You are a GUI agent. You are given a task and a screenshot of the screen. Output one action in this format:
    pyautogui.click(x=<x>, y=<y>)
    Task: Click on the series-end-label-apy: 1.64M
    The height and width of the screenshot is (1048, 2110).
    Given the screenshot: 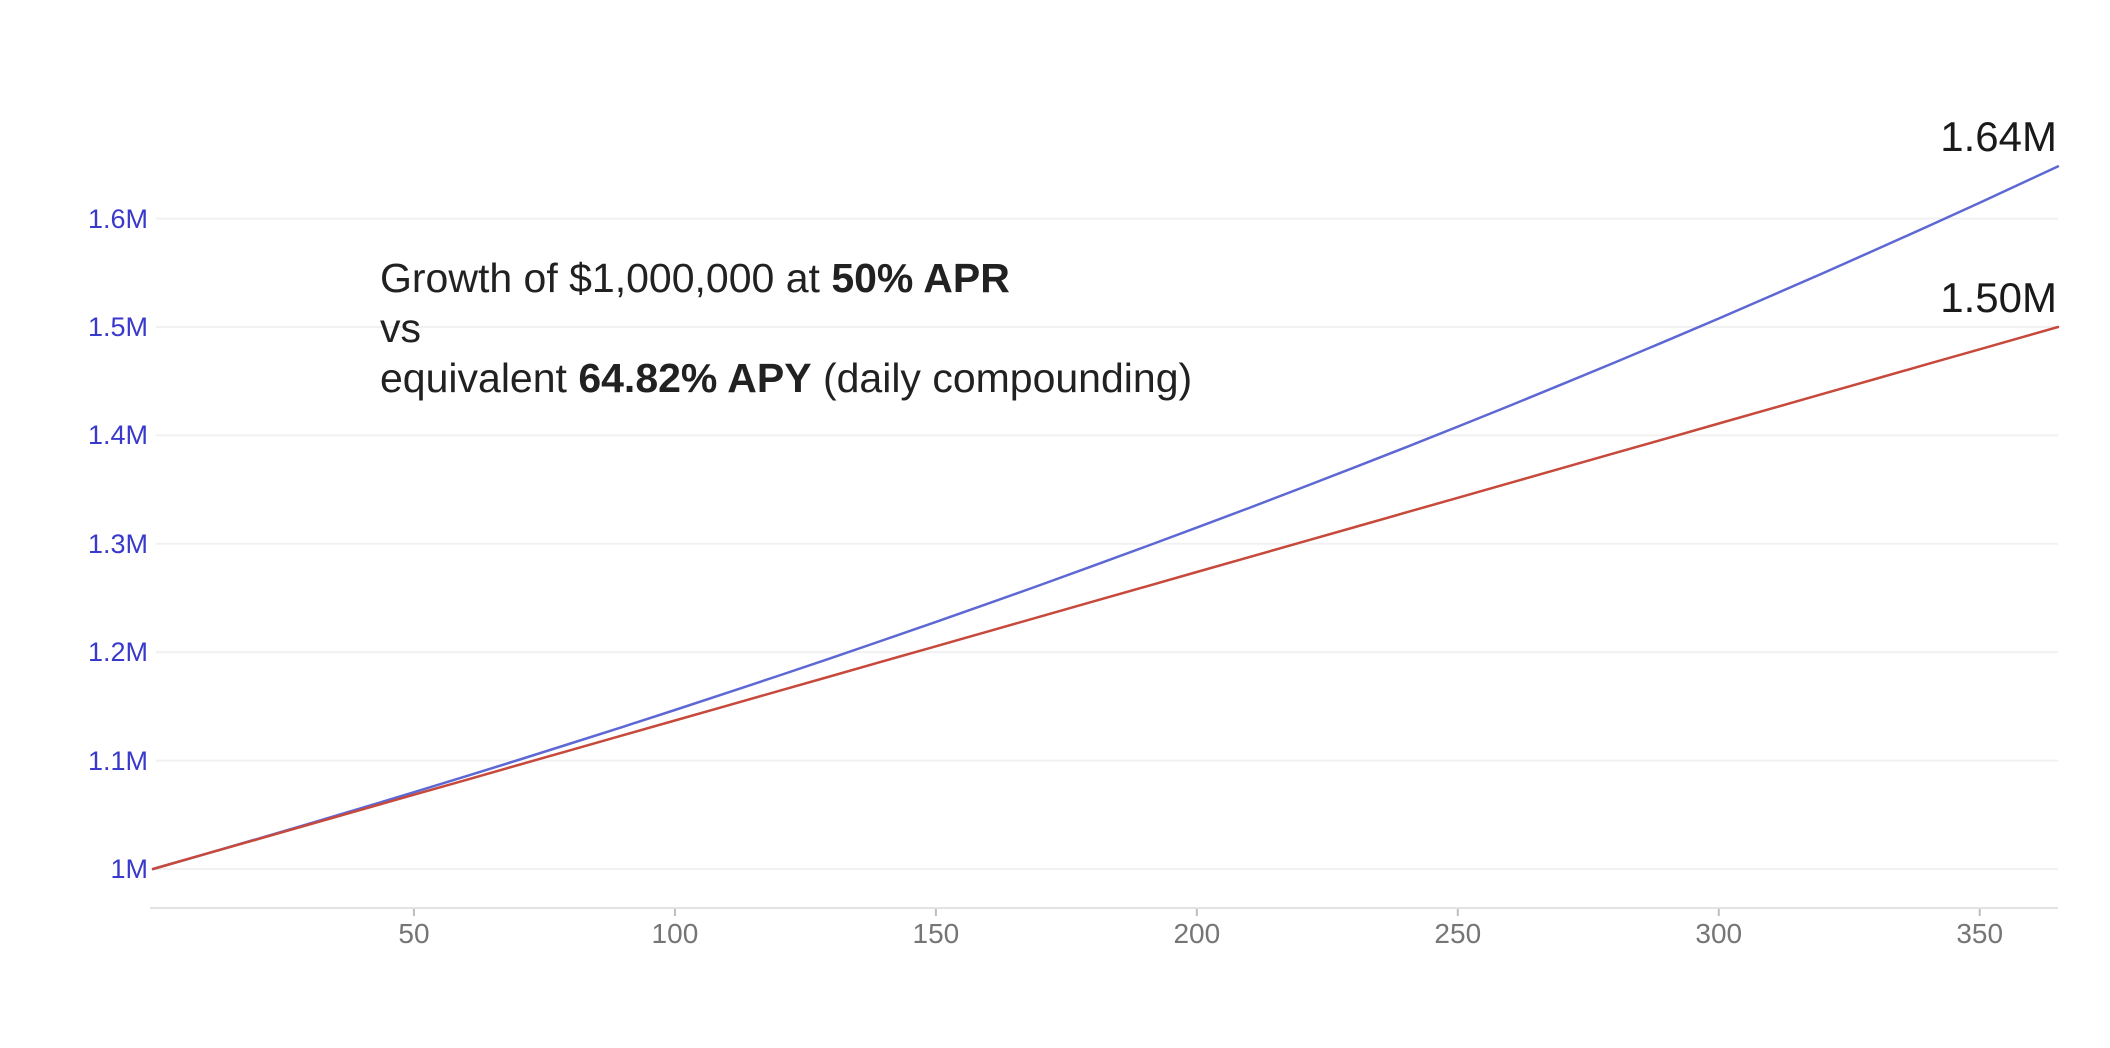 What is the action you would take?
    pyautogui.click(x=1998, y=137)
    